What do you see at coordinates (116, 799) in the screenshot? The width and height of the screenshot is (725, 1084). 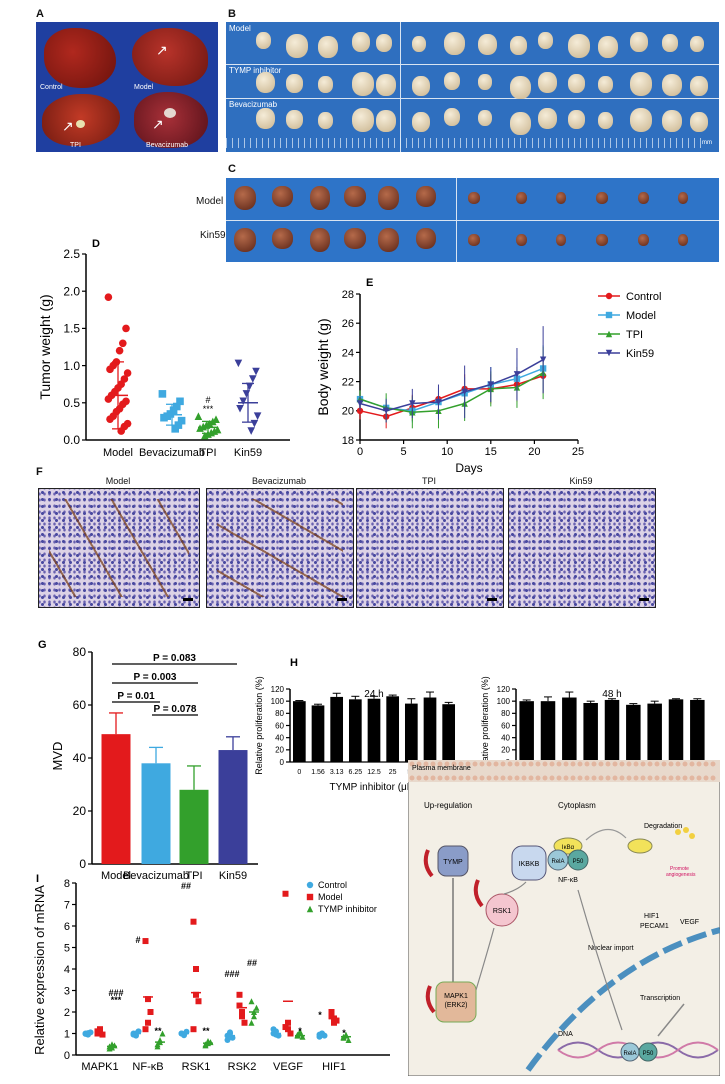 I see `g-bar` at bounding box center [116, 799].